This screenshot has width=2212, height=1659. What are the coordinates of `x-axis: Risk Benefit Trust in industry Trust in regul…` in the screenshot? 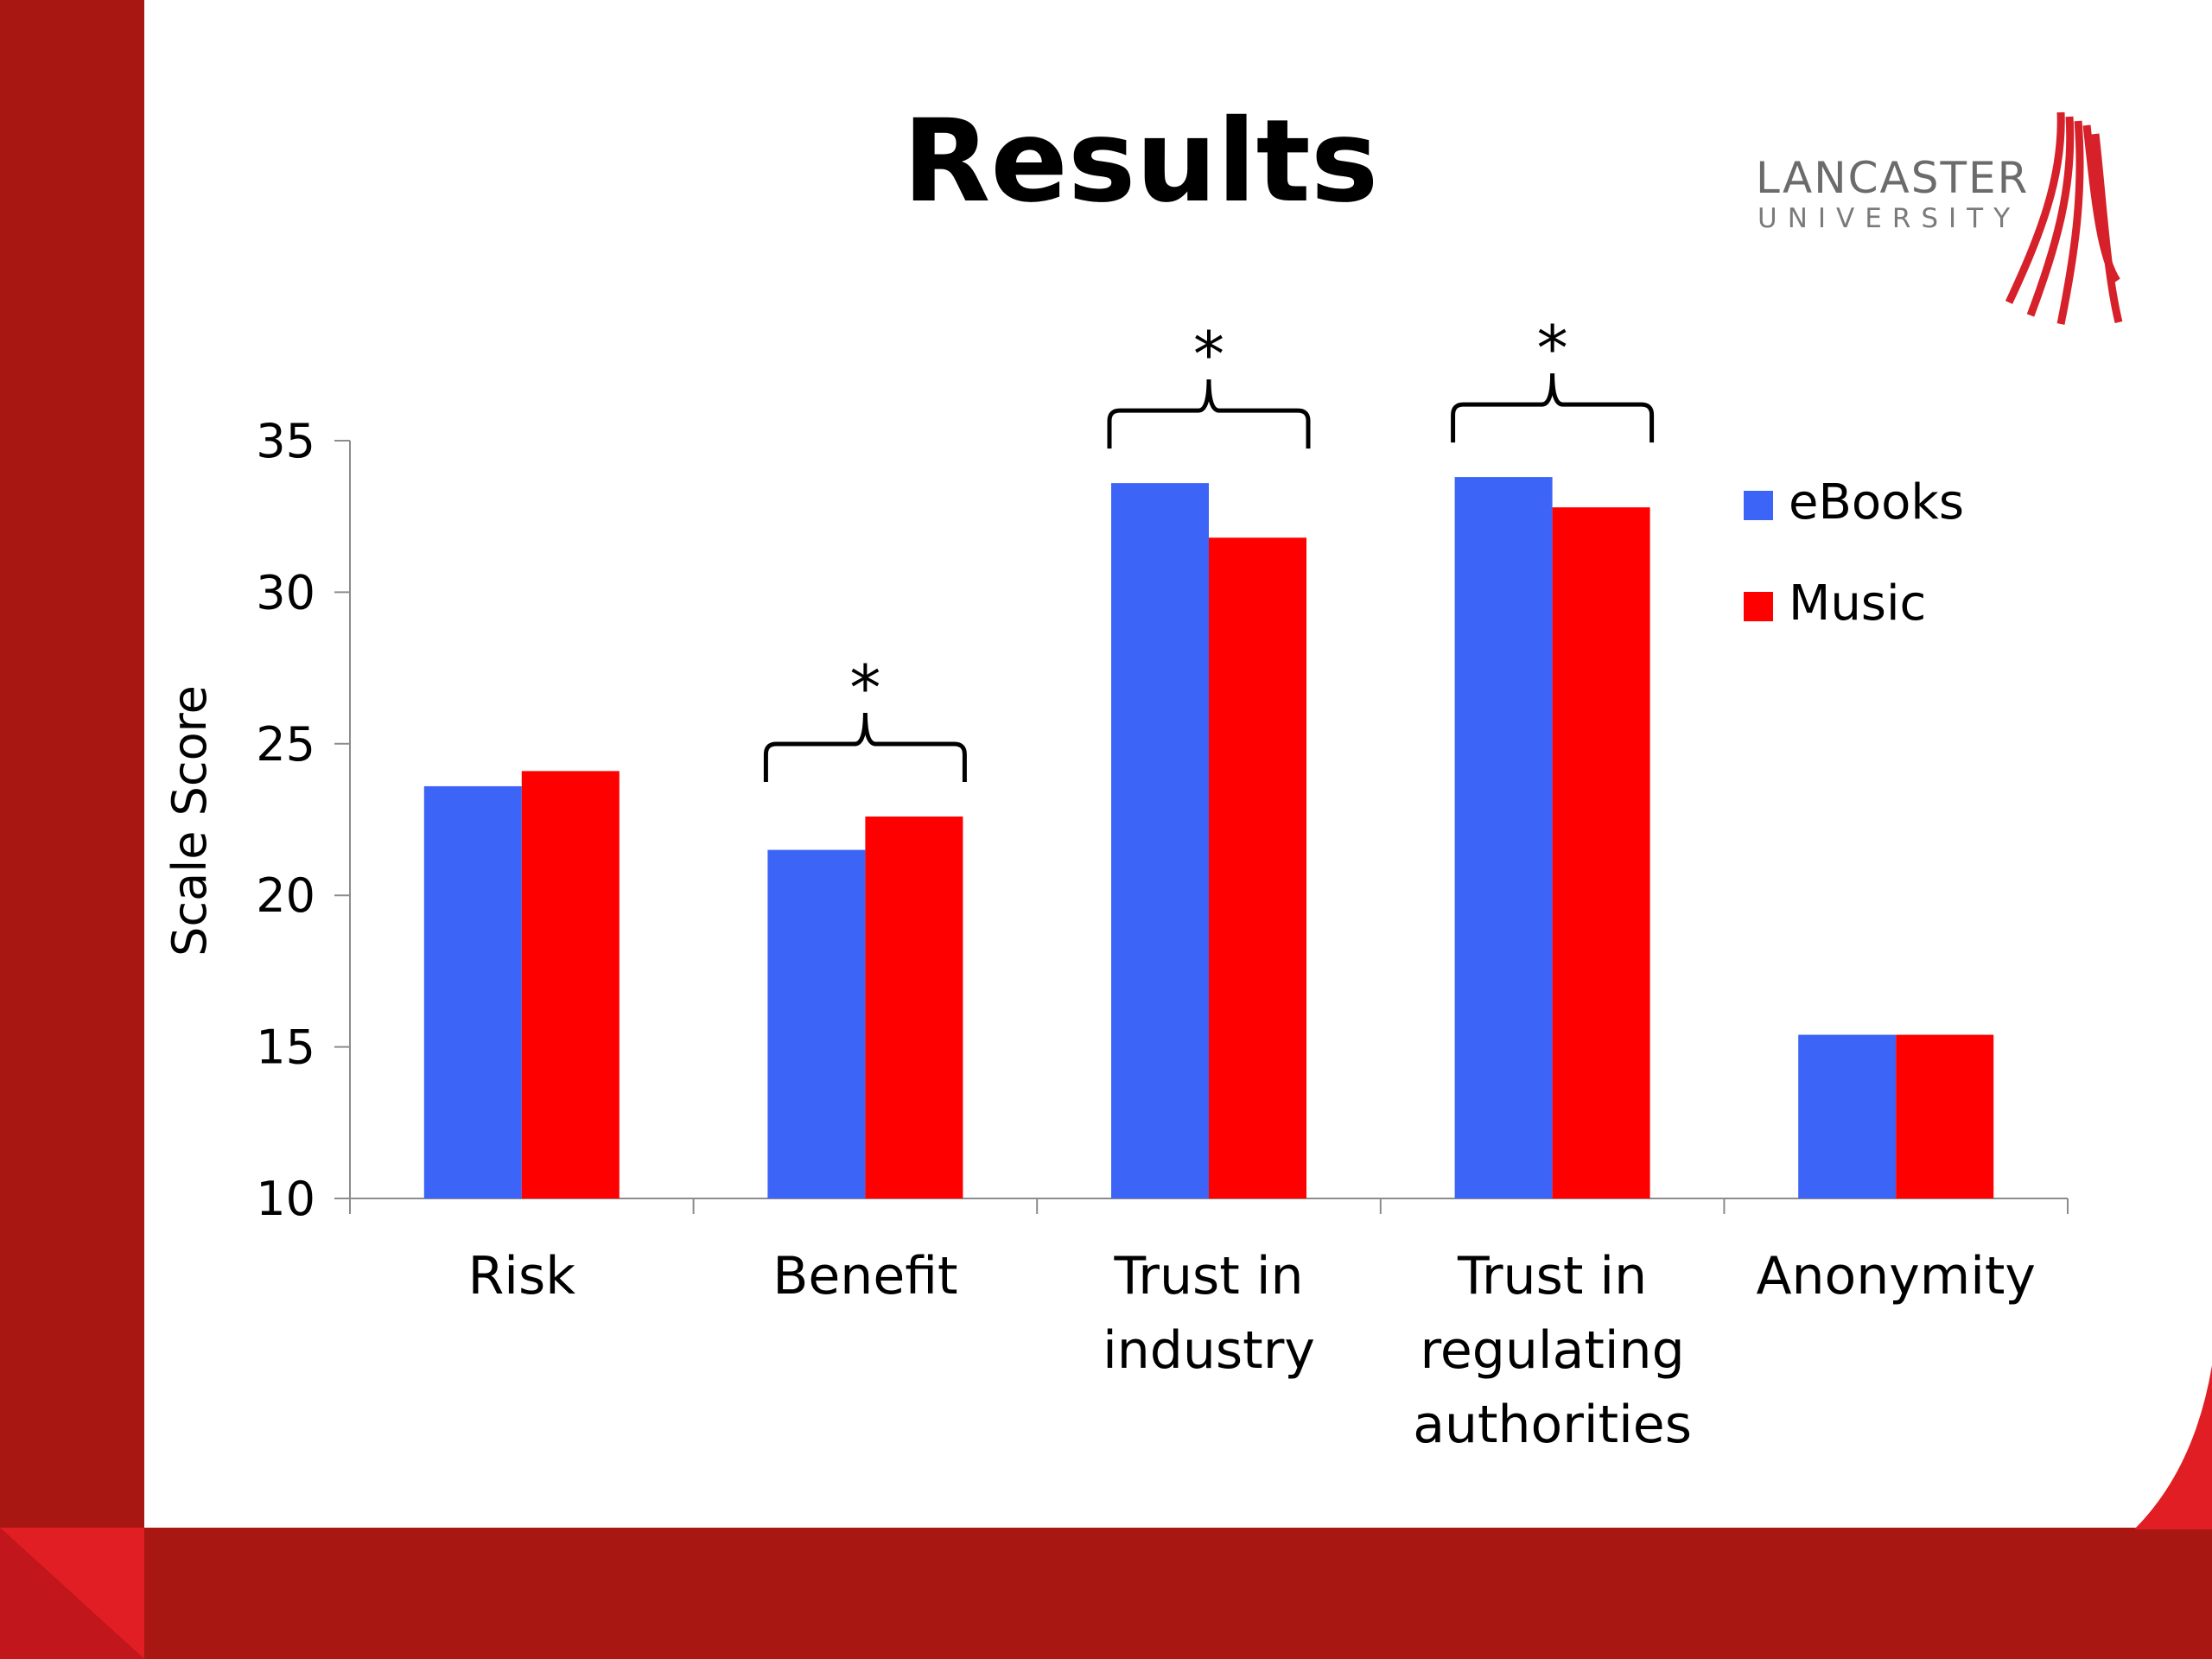 It's located at (1209, 1326).